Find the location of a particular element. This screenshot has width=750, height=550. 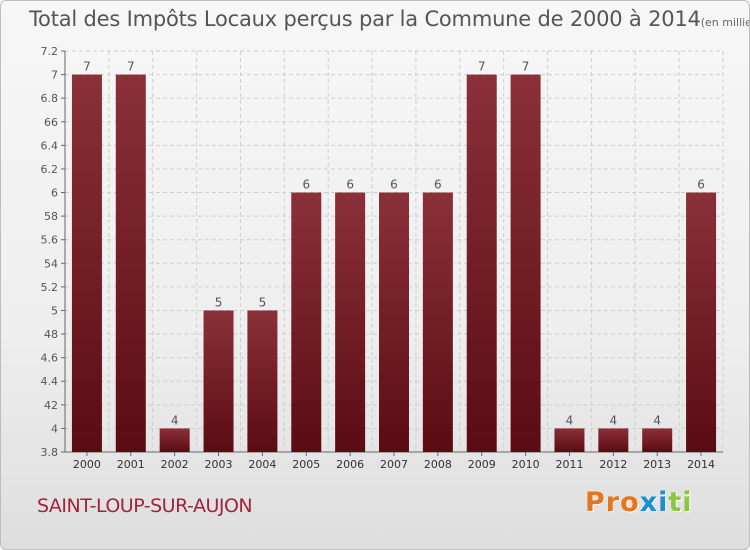

value-label-2011: 4 is located at coordinates (570, 420).